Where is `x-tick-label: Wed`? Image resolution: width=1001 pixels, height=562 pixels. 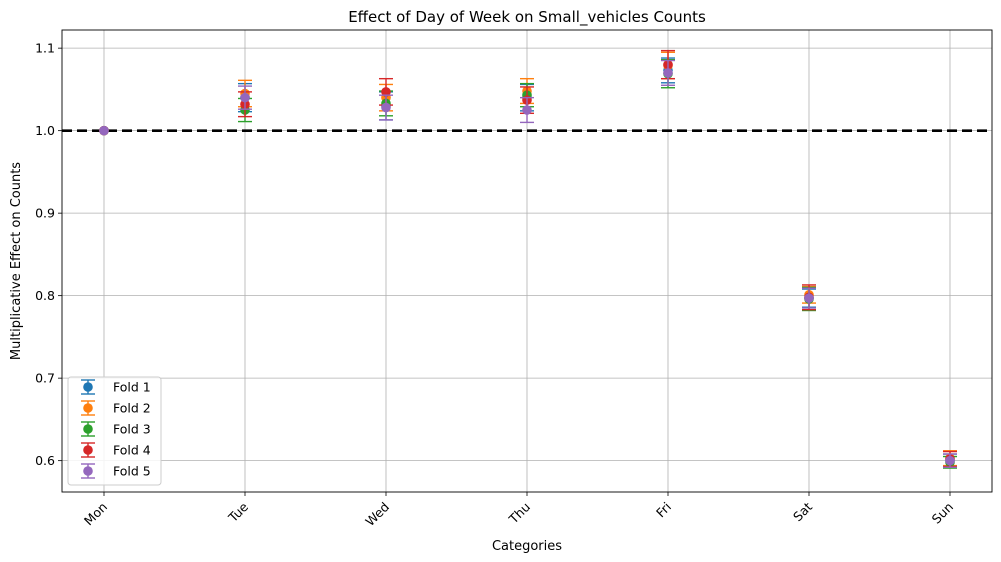 x-tick-label: Wed is located at coordinates (377, 514).